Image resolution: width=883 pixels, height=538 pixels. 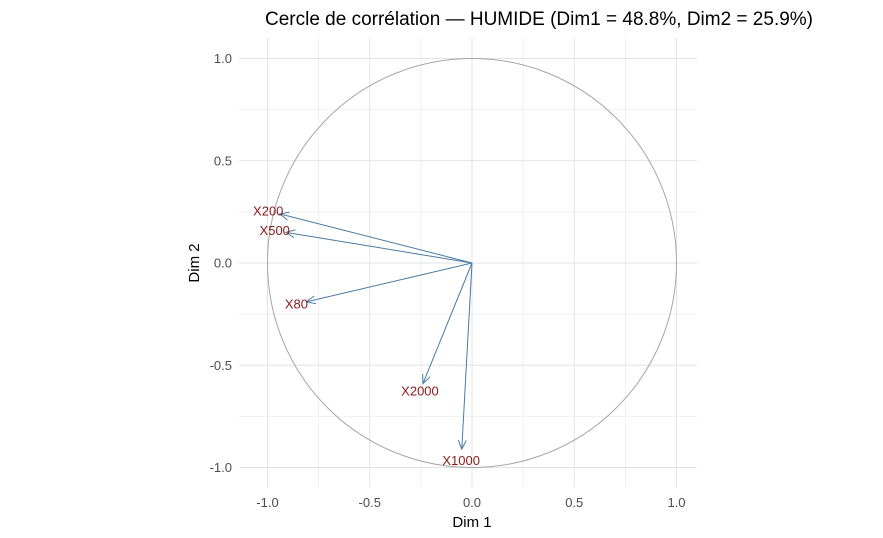 I want to click on x-tick-label: -1.0, so click(x=267, y=502).